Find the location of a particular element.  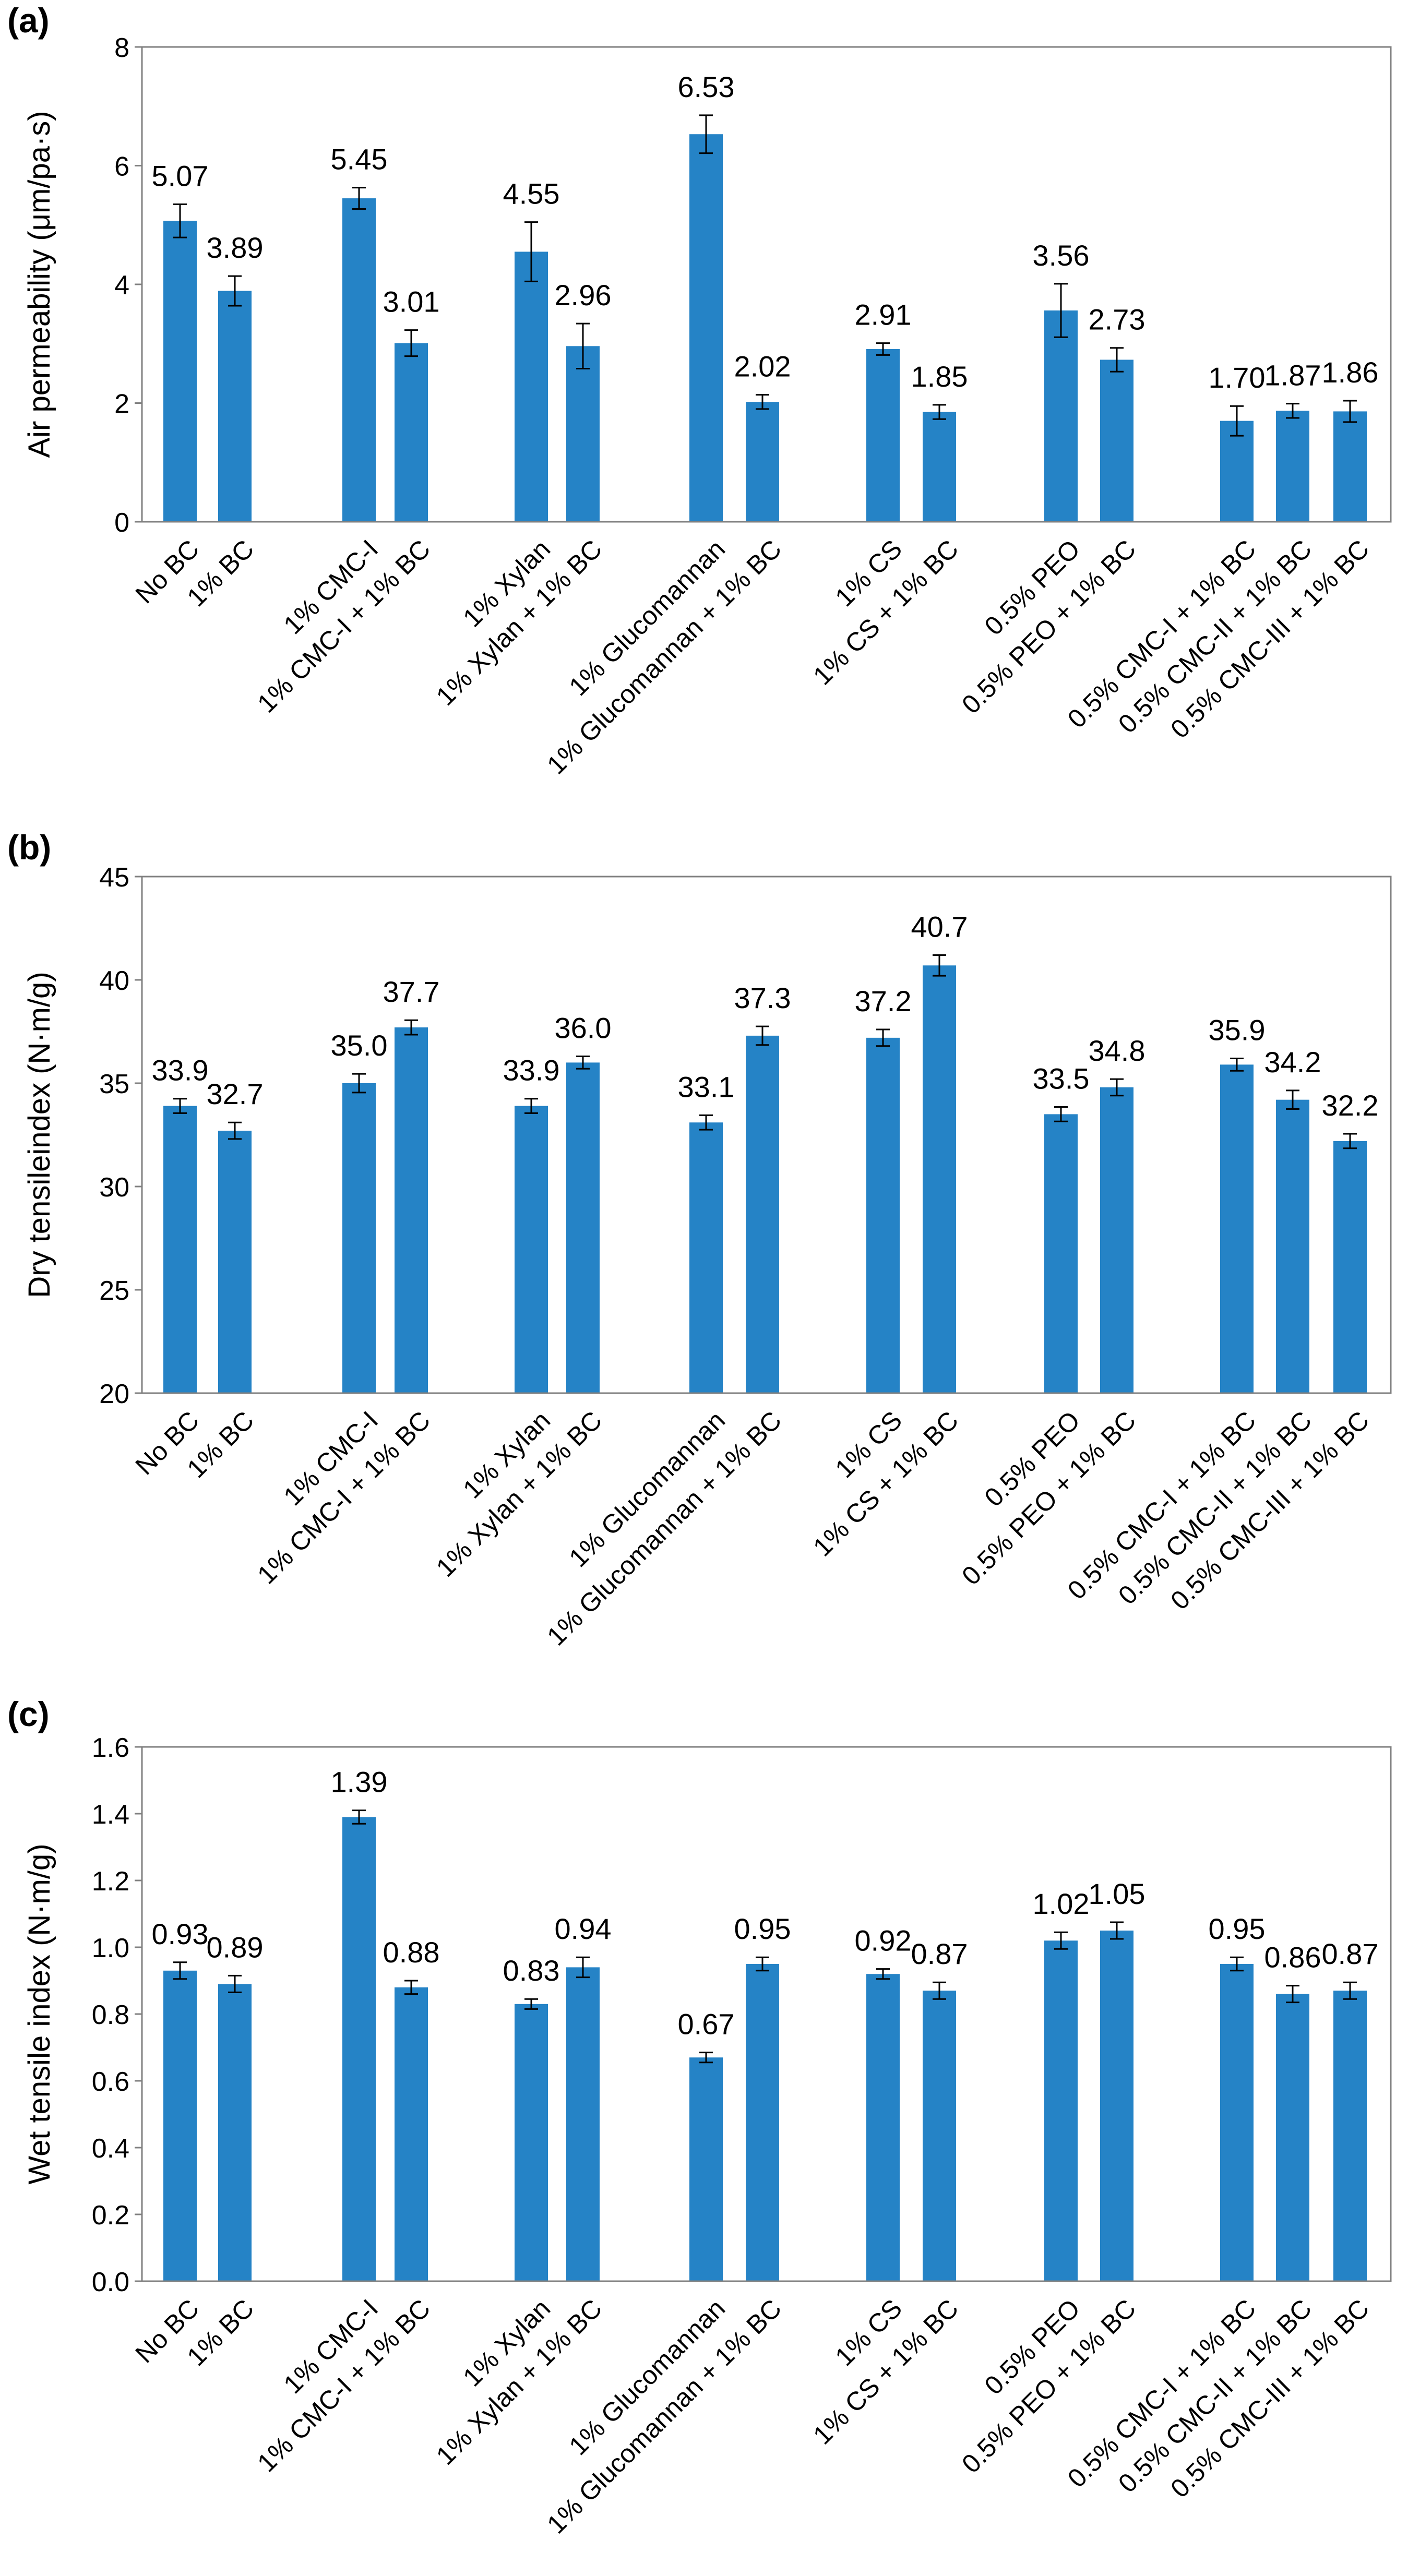

data-label: 3.89 is located at coordinates (235, 247).